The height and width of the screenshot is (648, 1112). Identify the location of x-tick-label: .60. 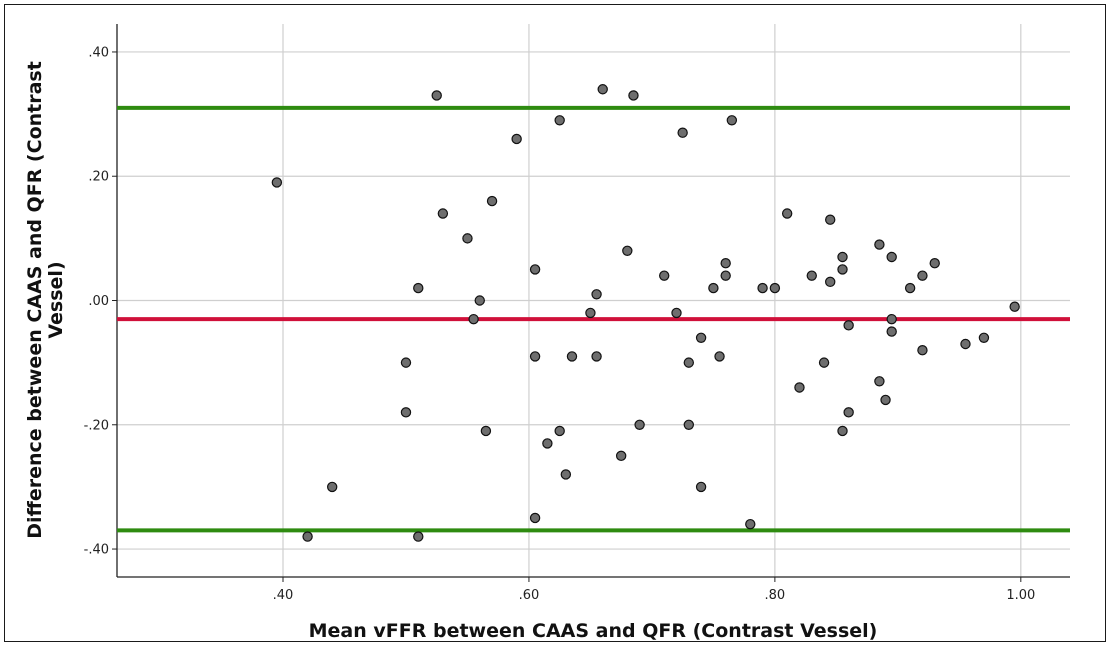
(529, 595).